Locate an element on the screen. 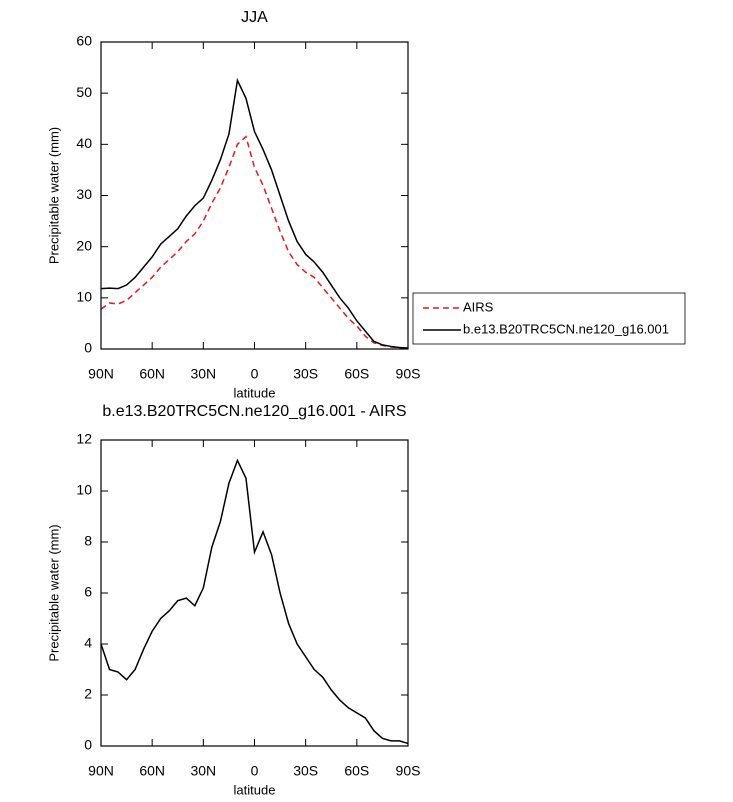 The image size is (733, 802). y-tick-label: 40 is located at coordinates (84, 143).